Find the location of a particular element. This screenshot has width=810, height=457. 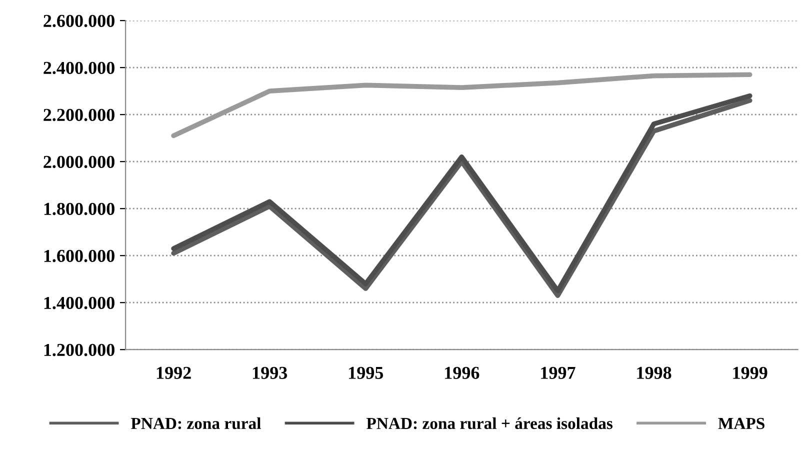

x-tick-label: 1999 is located at coordinates (750, 372).